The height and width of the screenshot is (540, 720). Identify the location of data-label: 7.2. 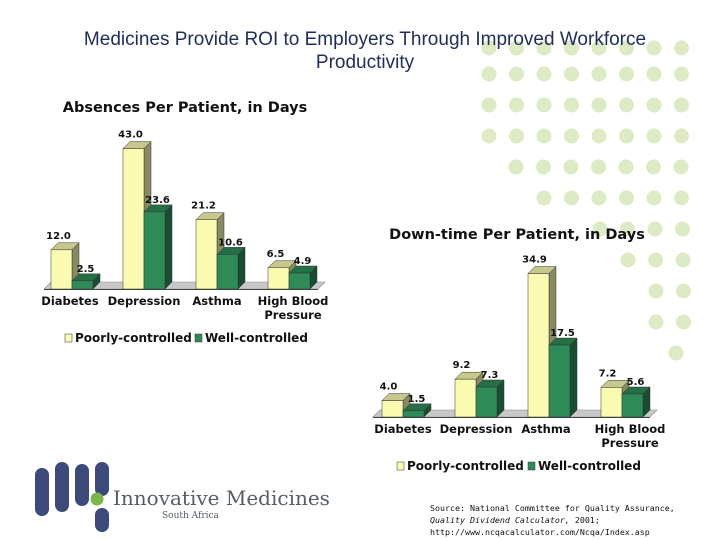
(608, 373).